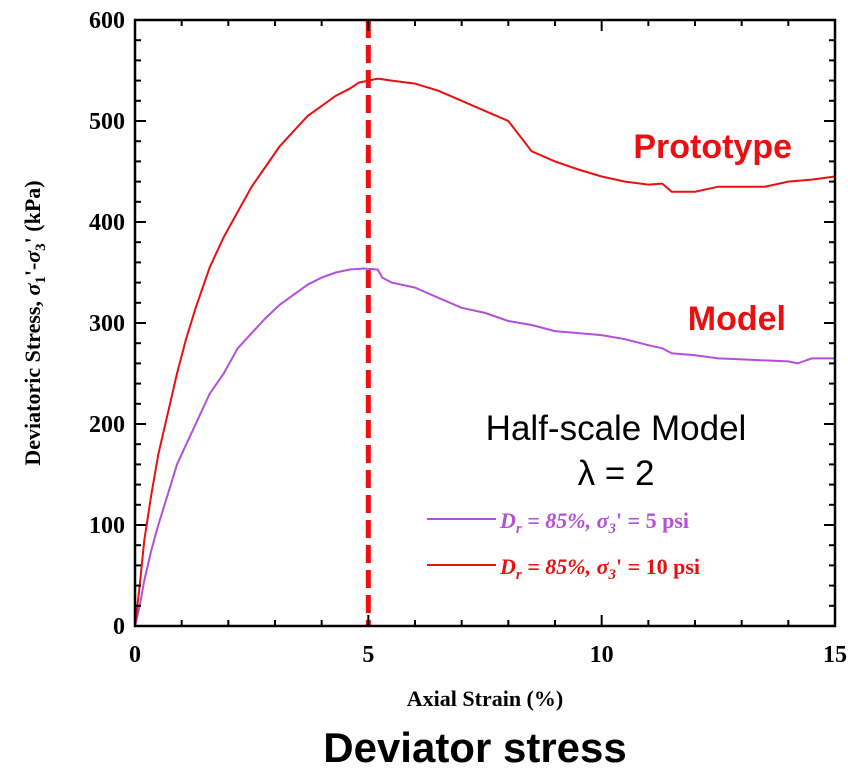 The width and height of the screenshot is (848, 771). I want to click on y-tick-label: 0, so click(119, 627).